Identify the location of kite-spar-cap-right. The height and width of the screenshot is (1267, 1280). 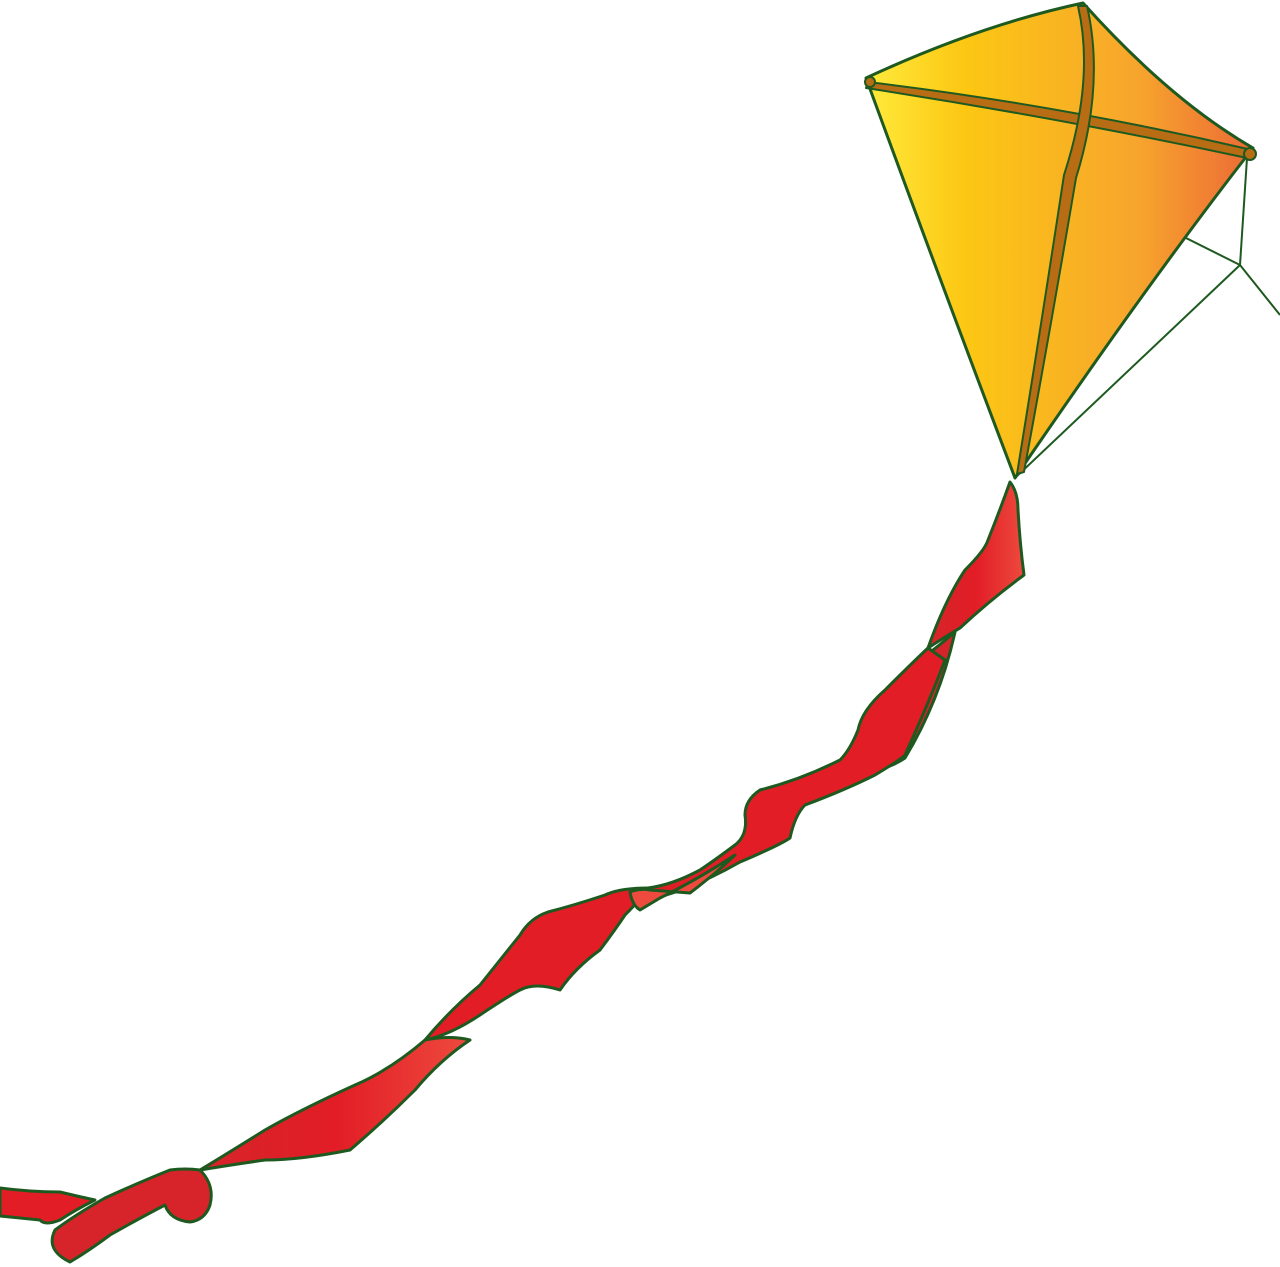
(1250, 154).